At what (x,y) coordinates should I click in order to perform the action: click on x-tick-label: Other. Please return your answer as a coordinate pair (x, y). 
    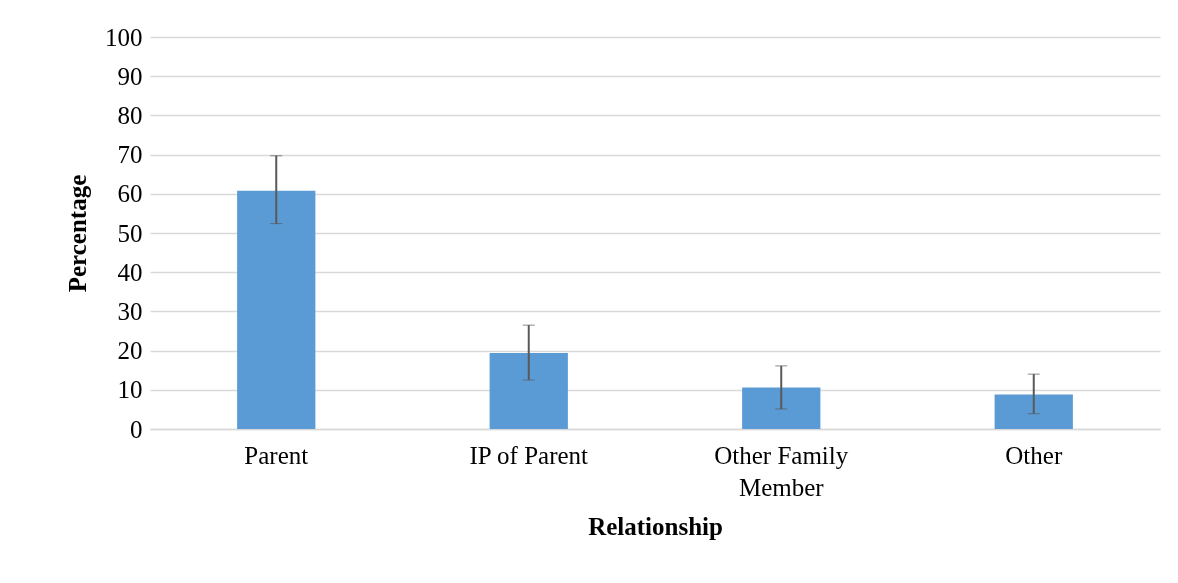
    Looking at the image, I should click on (1034, 455).